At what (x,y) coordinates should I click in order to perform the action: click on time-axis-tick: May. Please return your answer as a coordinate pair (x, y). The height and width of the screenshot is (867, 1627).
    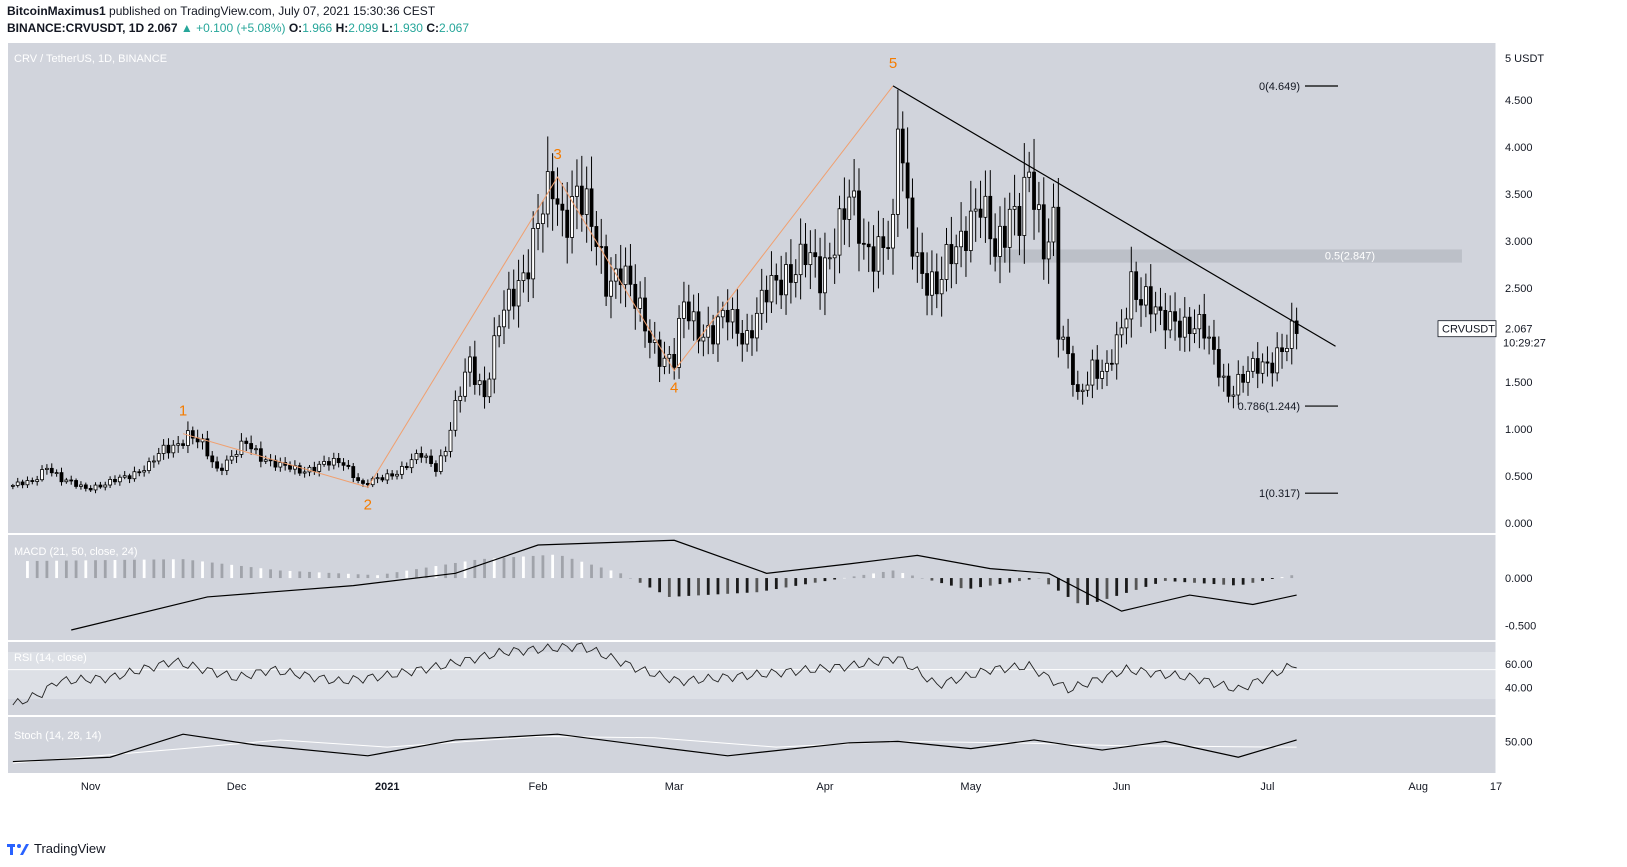
    Looking at the image, I should click on (970, 787).